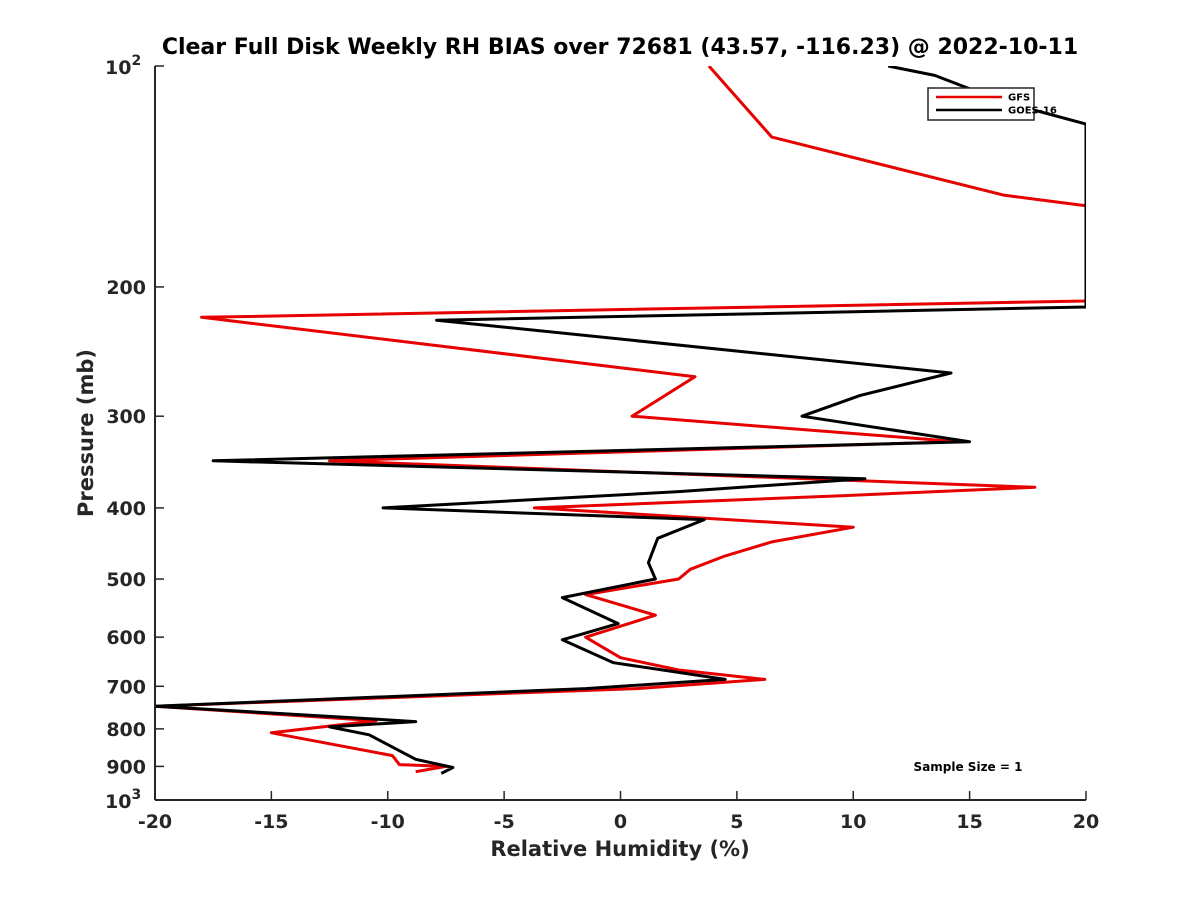 The width and height of the screenshot is (1200, 900). What do you see at coordinates (126, 638) in the screenshot?
I see `y-tick-label: 600` at bounding box center [126, 638].